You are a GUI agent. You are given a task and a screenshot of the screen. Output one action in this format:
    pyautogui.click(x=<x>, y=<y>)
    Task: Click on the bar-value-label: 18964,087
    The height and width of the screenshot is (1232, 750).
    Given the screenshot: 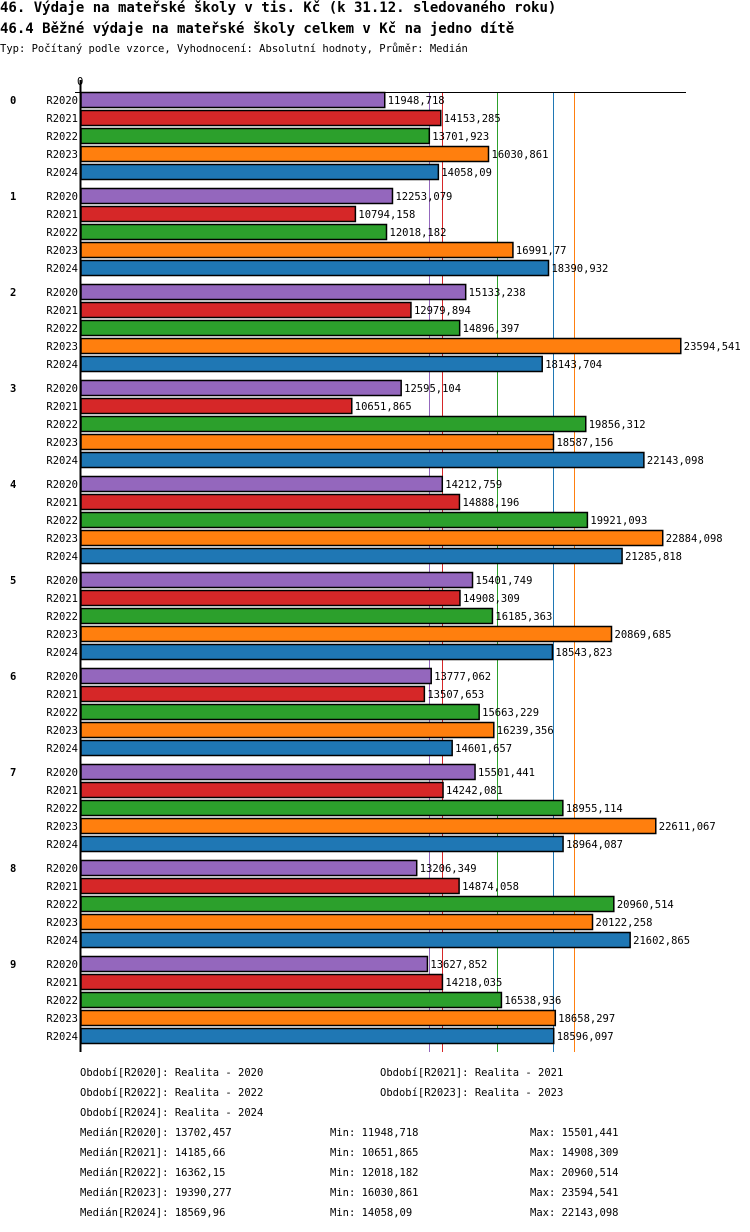 What is the action you would take?
    pyautogui.click(x=594, y=845)
    